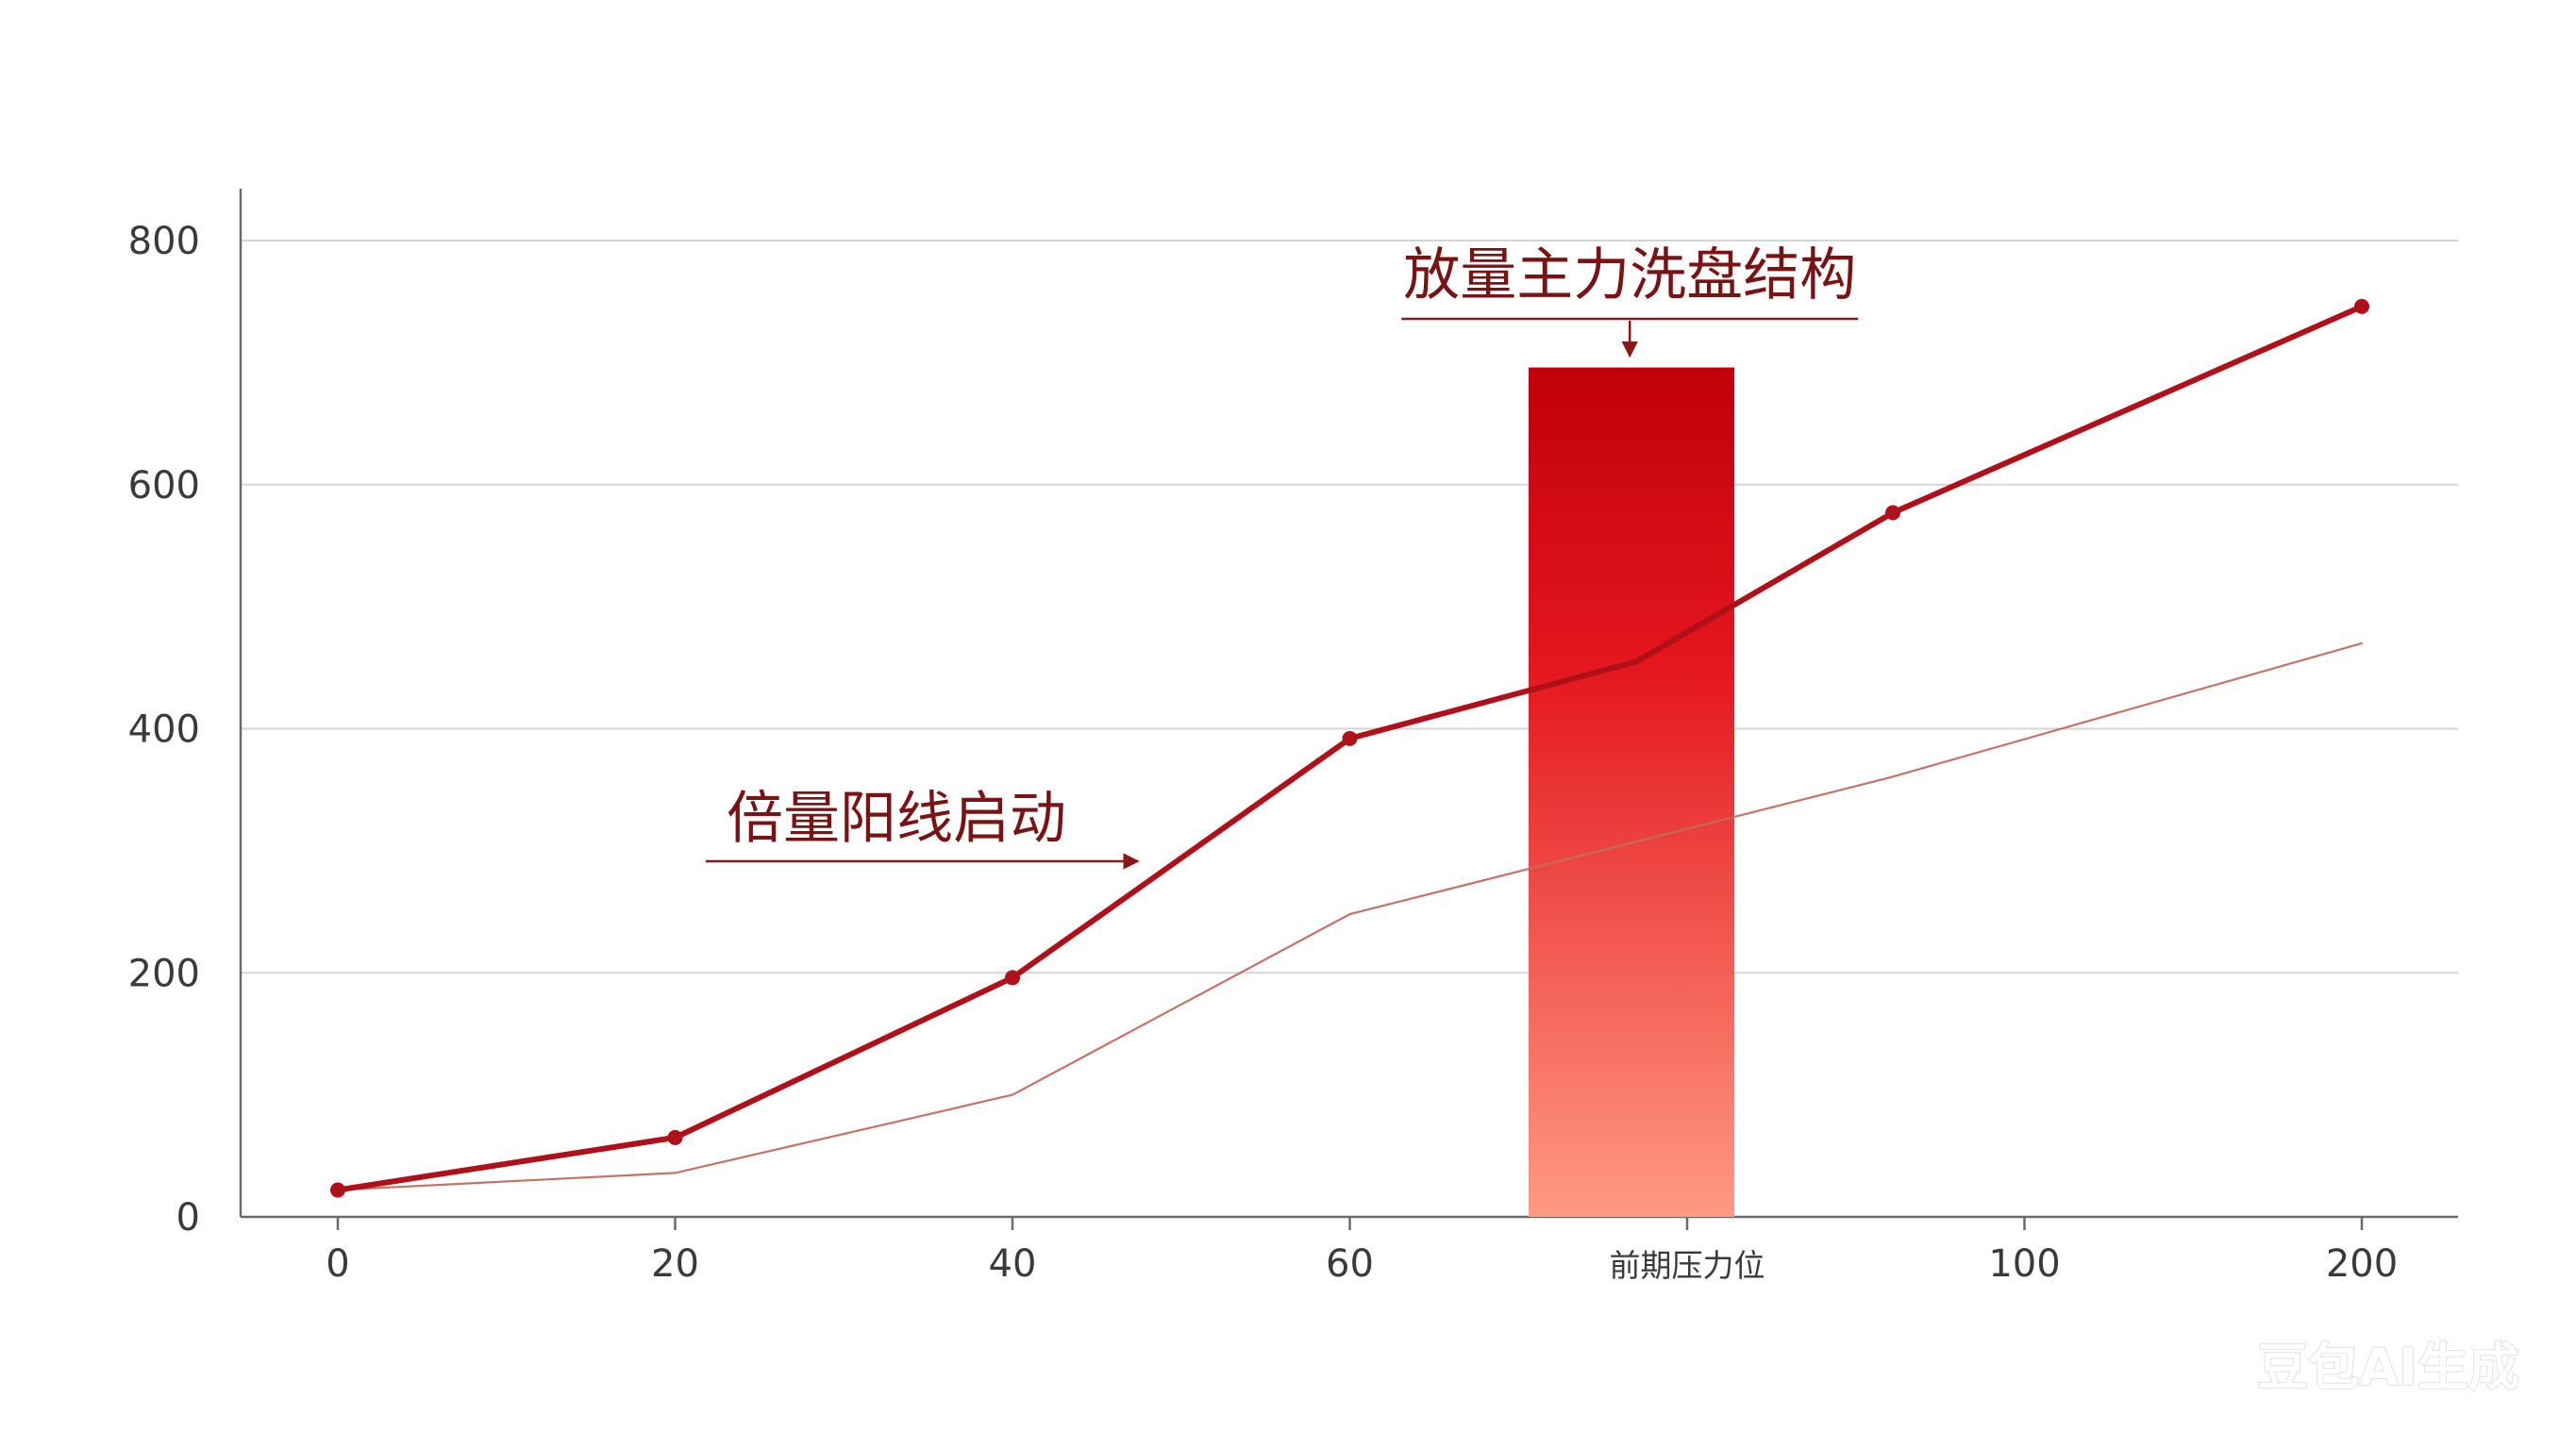 This screenshot has width=2576, height=1448. I want to click on annotation-label-0: 放量主力洗盘结构, so click(1629, 275).